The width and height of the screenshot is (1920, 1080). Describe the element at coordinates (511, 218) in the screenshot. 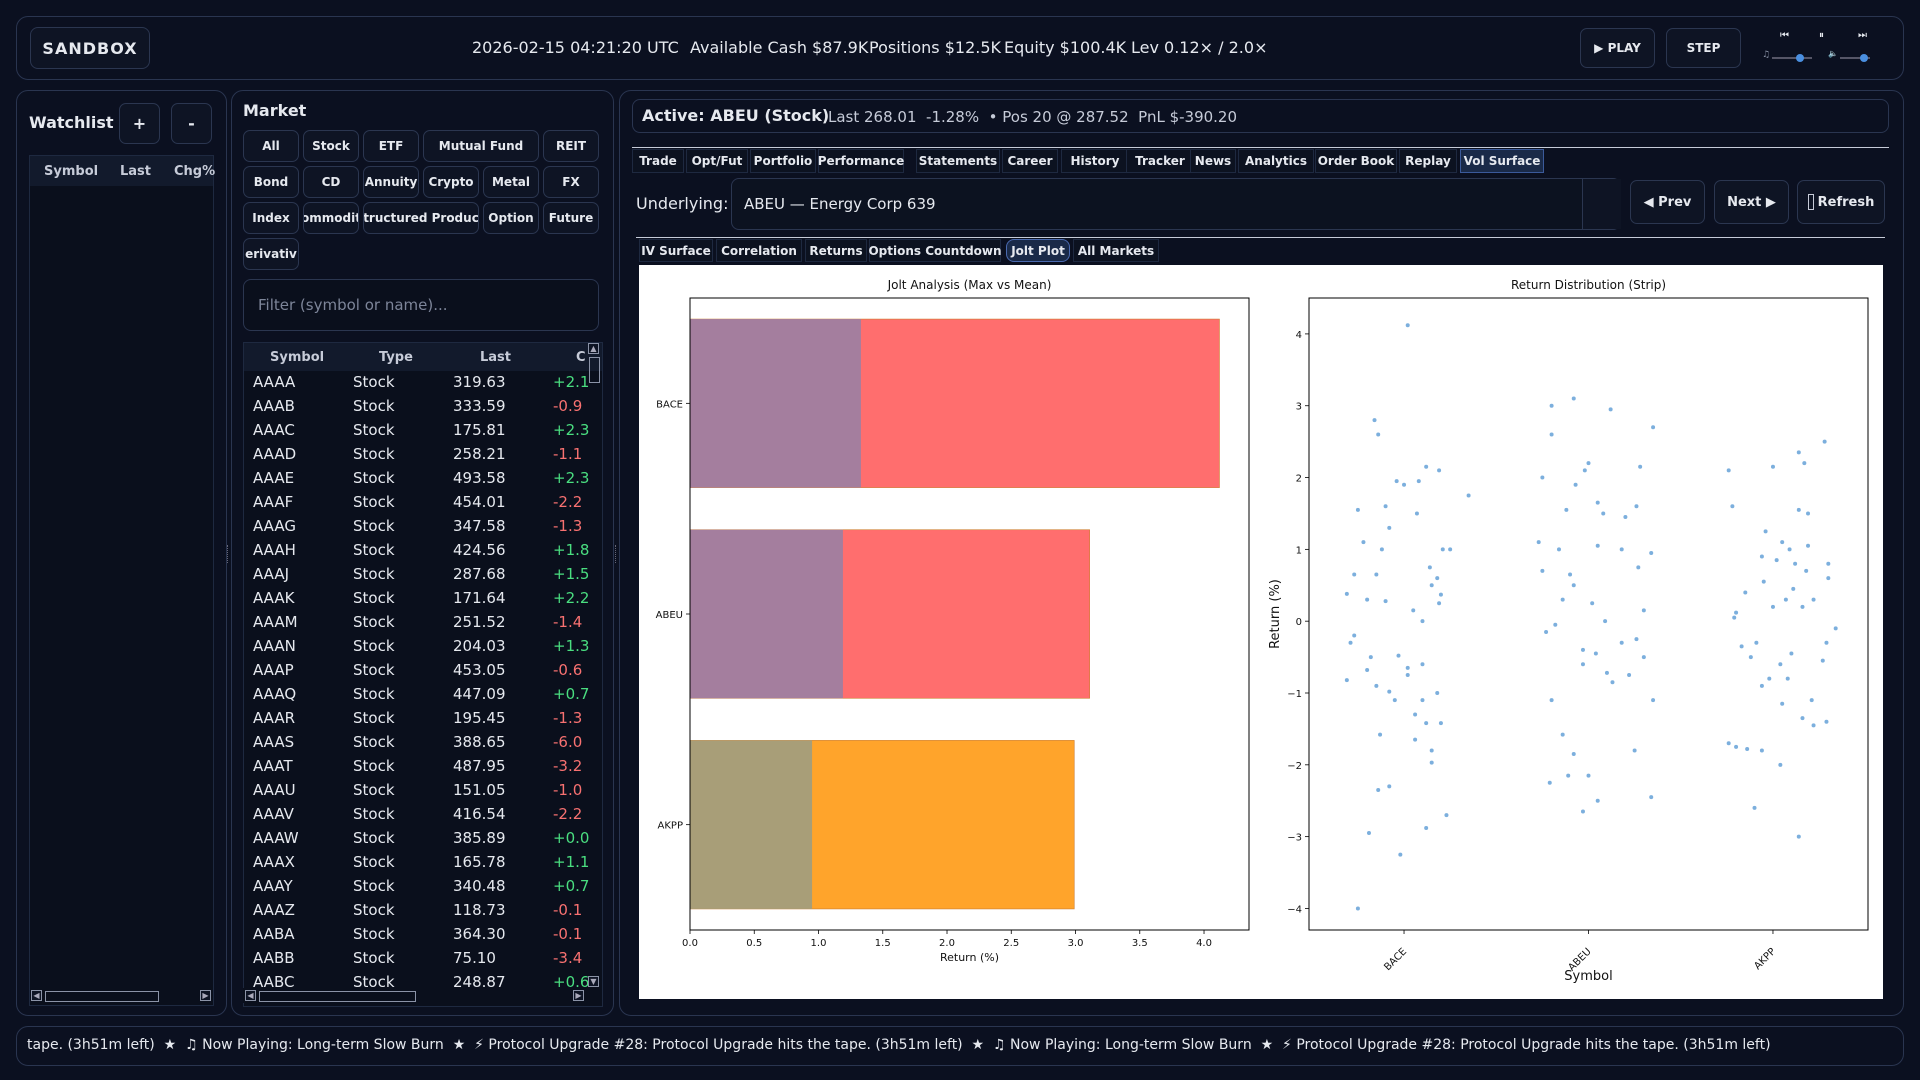

I see `market-filter-option: Option` at that location.